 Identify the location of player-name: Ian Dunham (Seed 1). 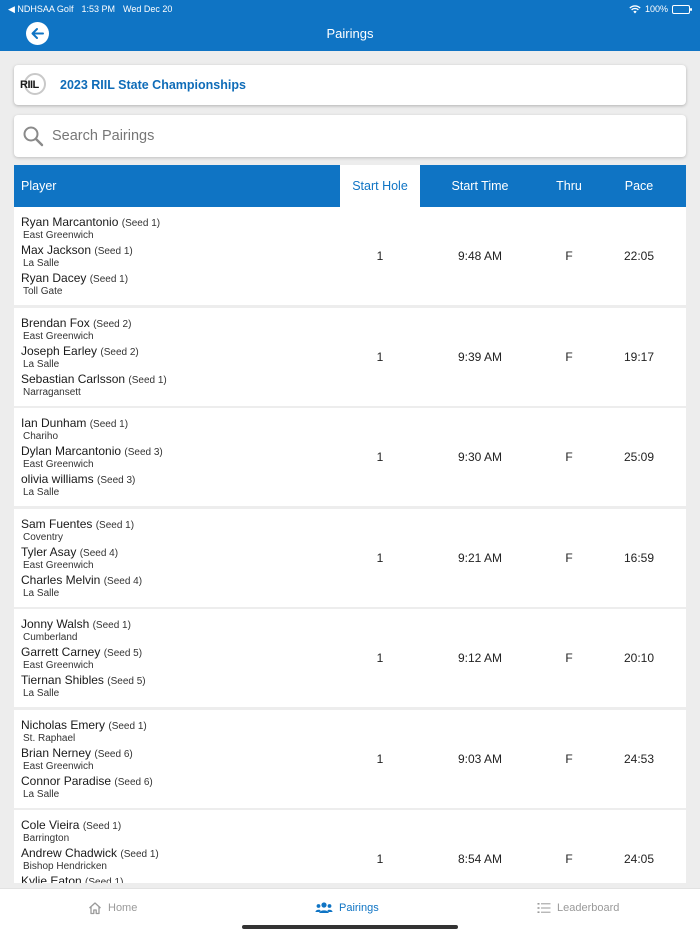
(92, 423).